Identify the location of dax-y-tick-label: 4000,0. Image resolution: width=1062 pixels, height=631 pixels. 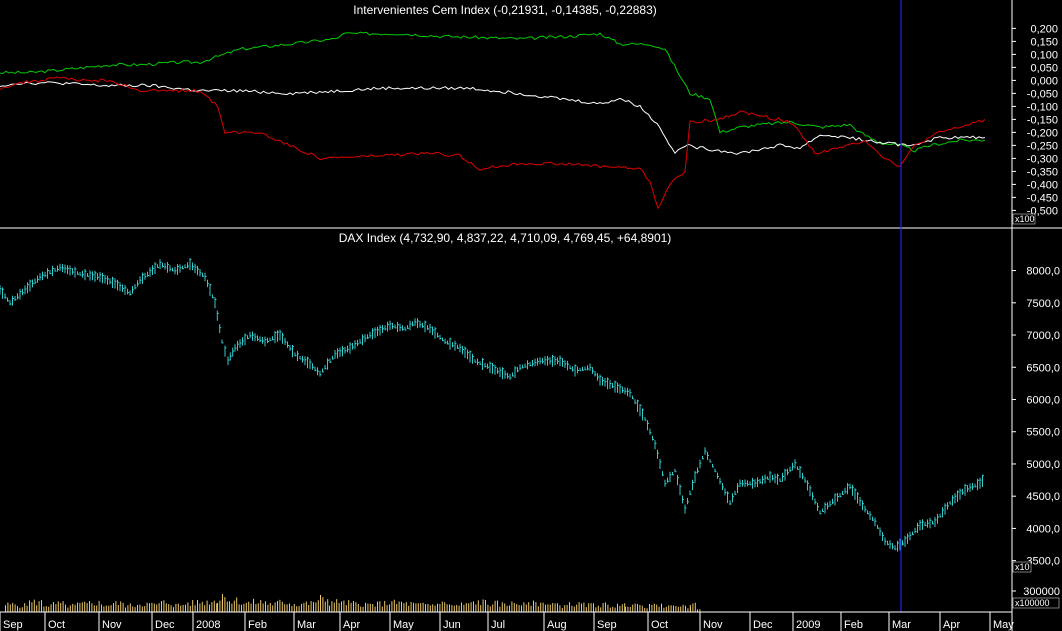
(1043, 529).